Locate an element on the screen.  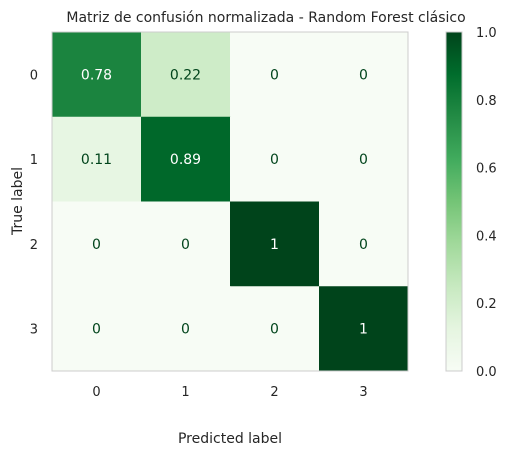
cell-value-label: 0.22 is located at coordinates (185, 75).